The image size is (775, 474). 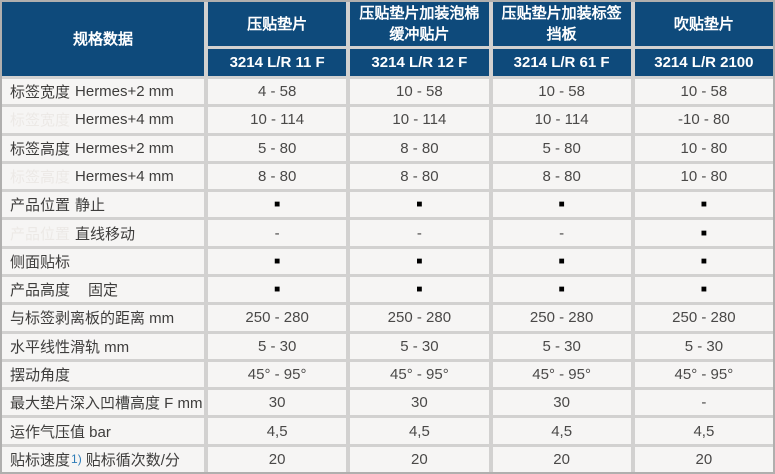 I want to click on header-product-cell: 吹贴垫片, so click(x=703, y=24).